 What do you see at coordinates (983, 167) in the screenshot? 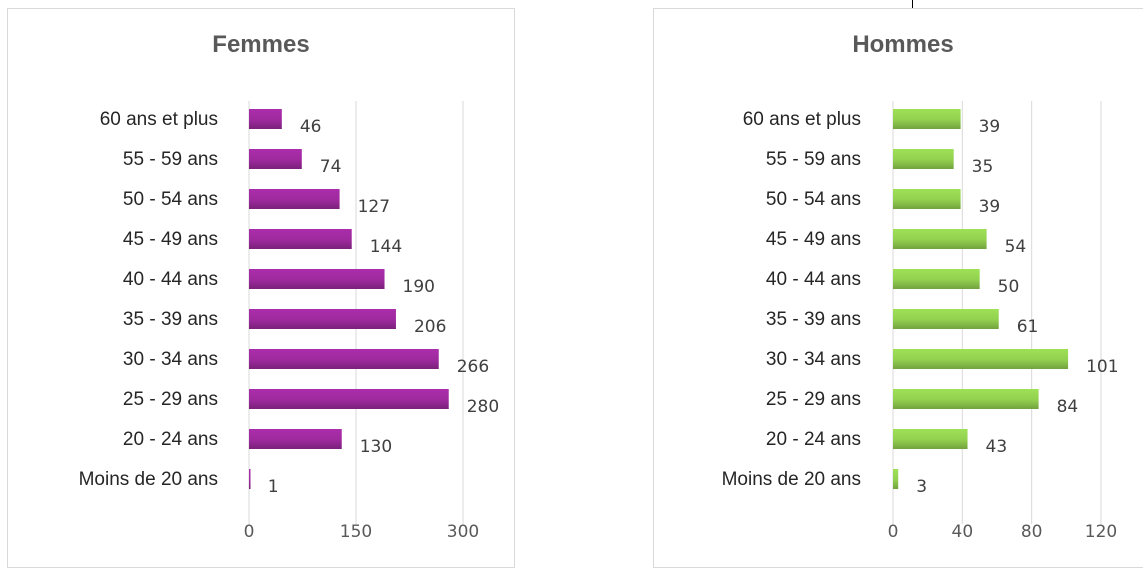
I see `data-label: 35` at bounding box center [983, 167].